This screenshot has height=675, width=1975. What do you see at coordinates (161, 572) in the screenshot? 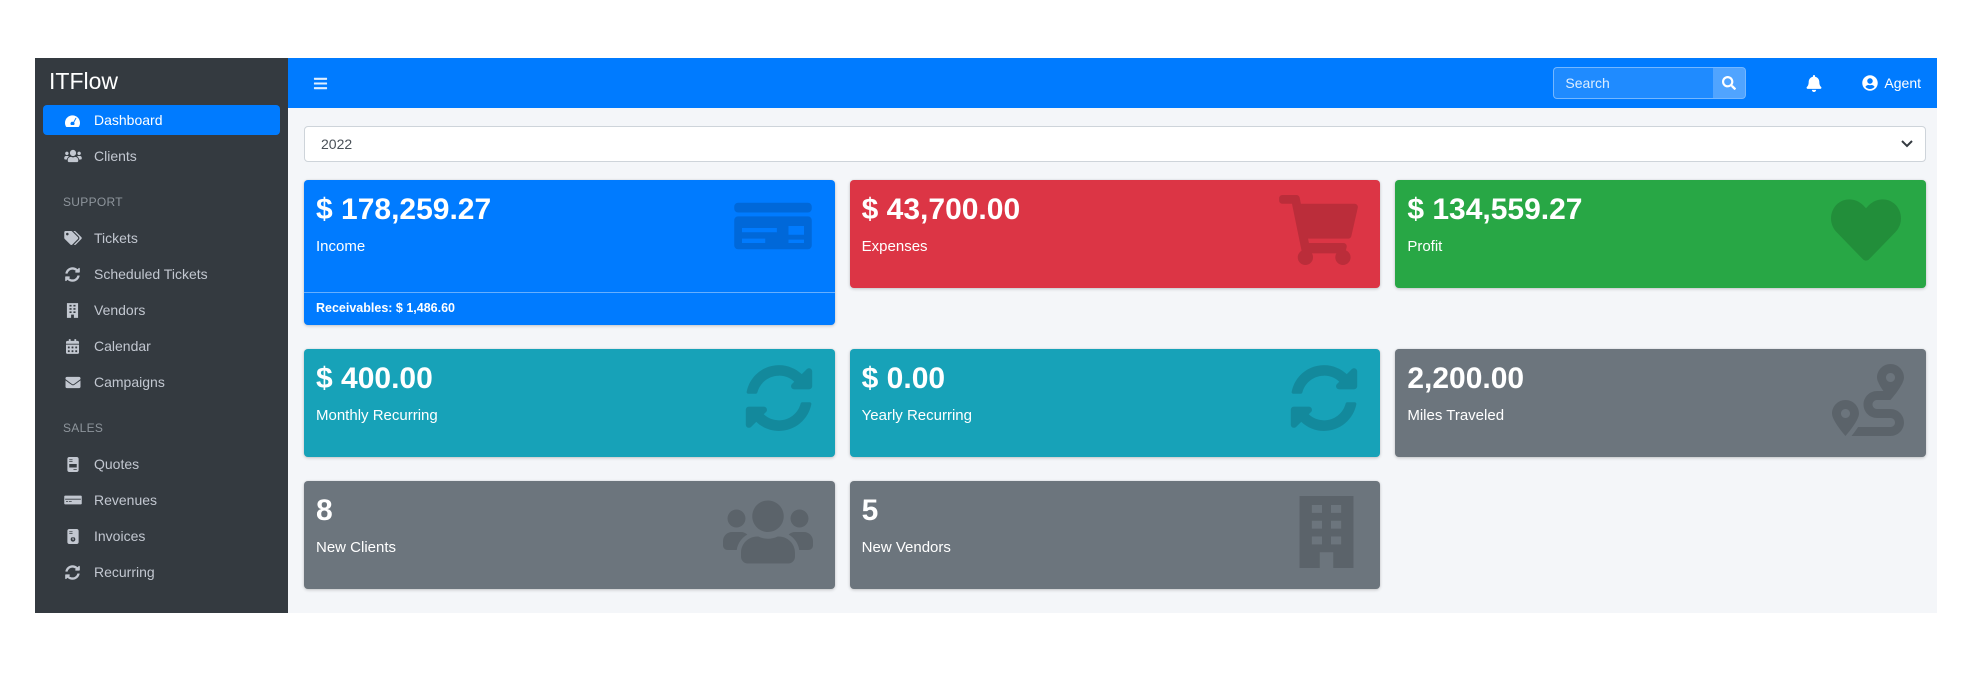
I see `sidebar-item-recurring: Recurring` at bounding box center [161, 572].